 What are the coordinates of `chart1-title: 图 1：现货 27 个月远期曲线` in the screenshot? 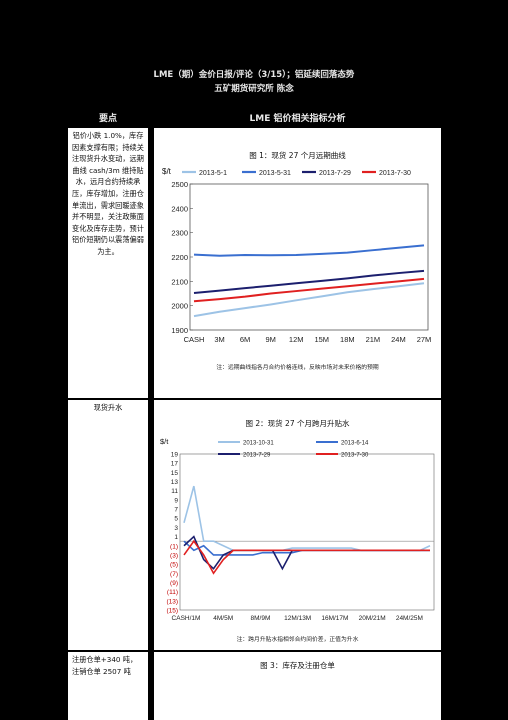 It's located at (297, 155).